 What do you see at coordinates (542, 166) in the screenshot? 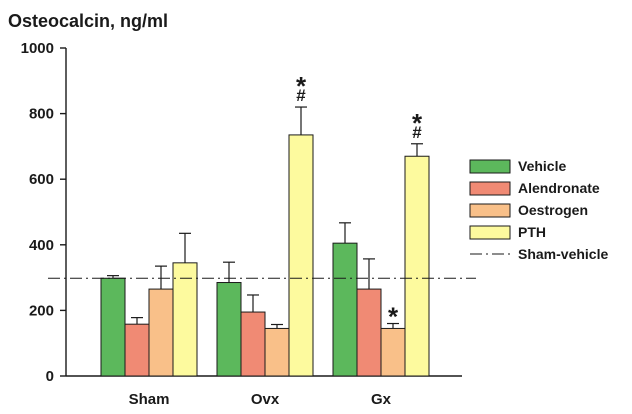
I see `legend-label: Vehicle` at bounding box center [542, 166].